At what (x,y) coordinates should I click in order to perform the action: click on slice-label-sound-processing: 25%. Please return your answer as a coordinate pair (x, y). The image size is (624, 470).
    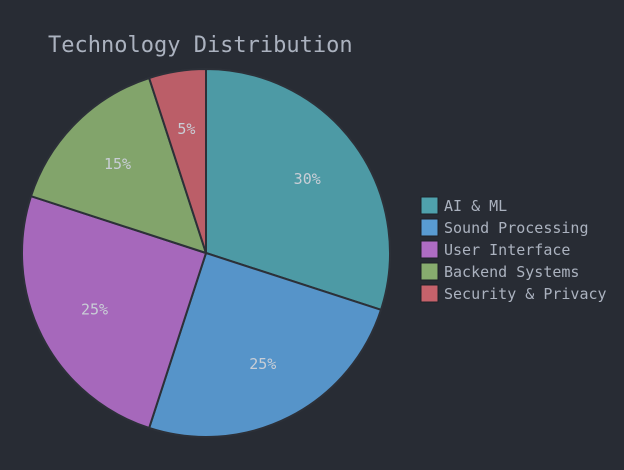
    Looking at the image, I should click on (262, 364).